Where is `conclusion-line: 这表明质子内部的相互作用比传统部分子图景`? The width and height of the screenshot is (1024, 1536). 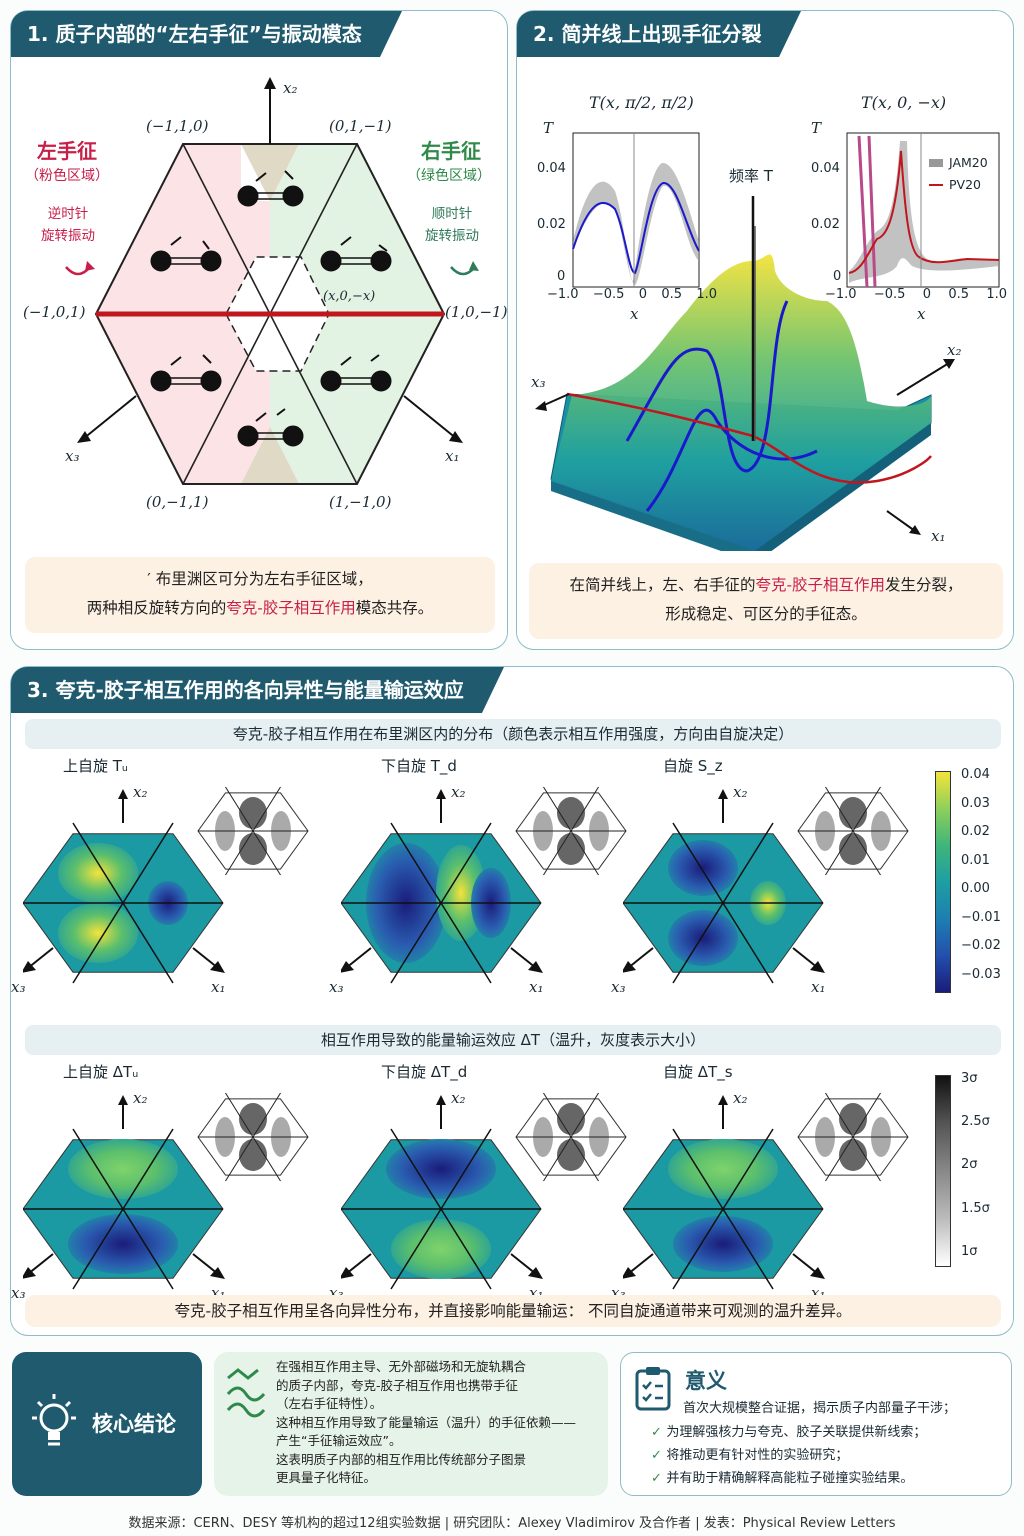 conclusion-line: 这表明质子内部的相互作用比传统部分子图景 is located at coordinates (401, 1459).